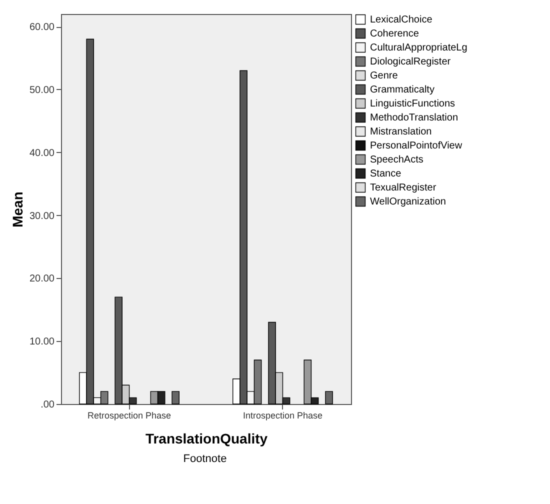 The width and height of the screenshot is (550, 504). Describe the element at coordinates (397, 160) in the screenshot. I see `legend-label: SpeechActs` at that location.